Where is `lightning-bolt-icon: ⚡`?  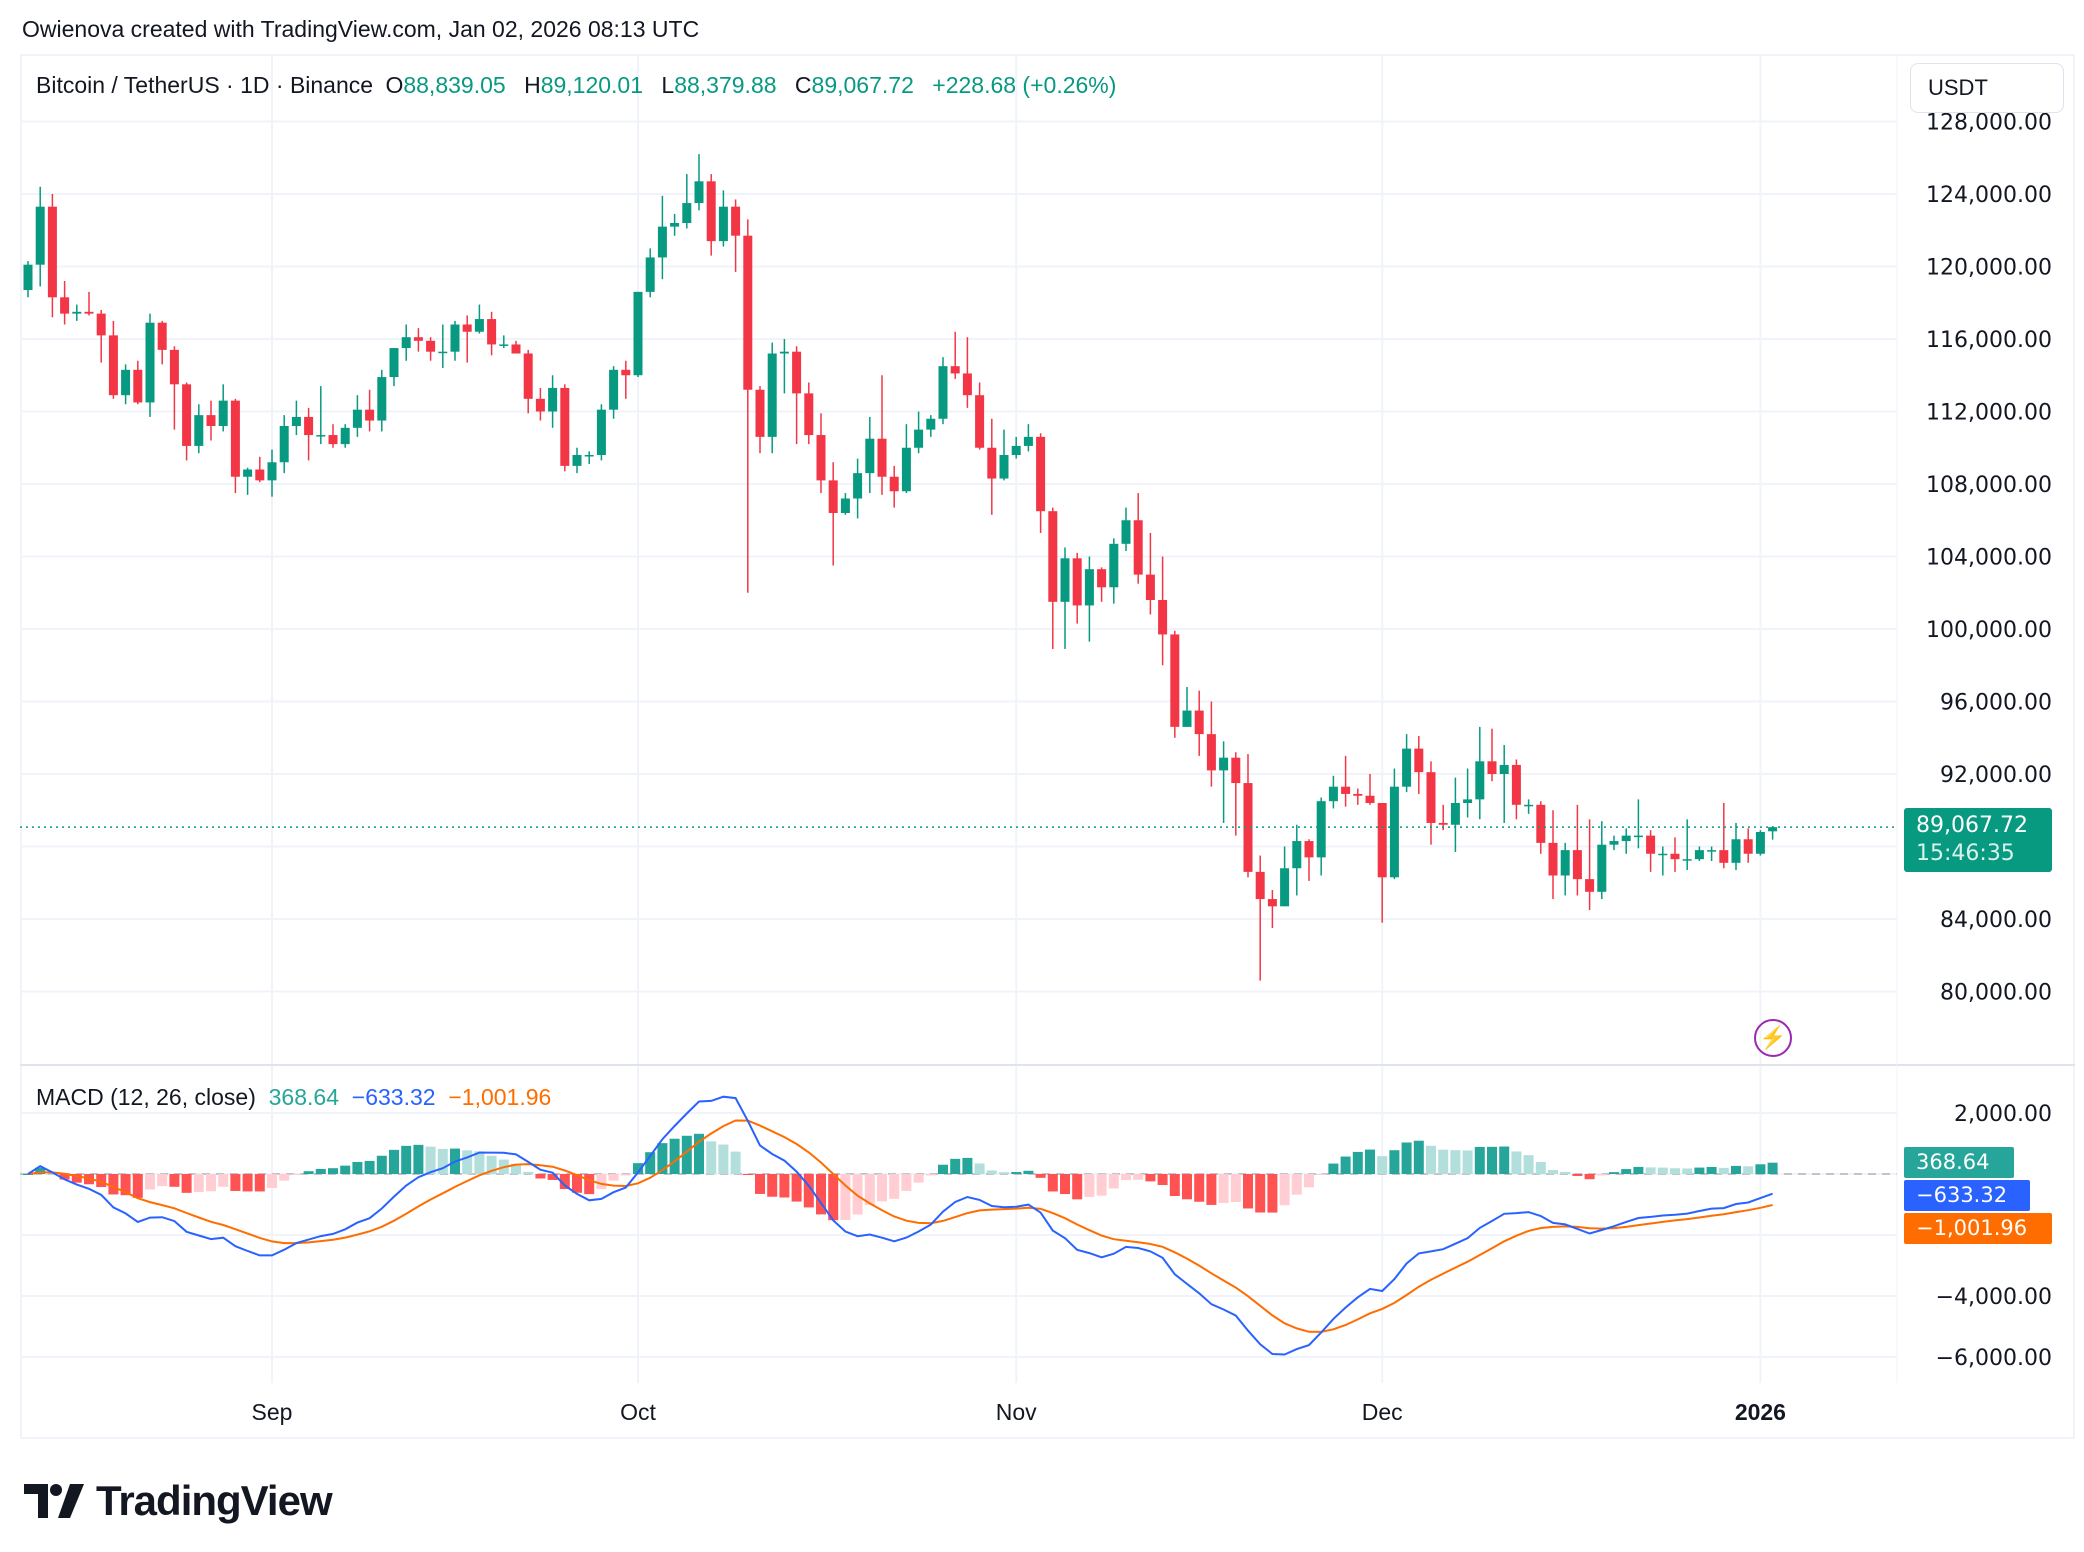 lightning-bolt-icon: ⚡ is located at coordinates (1773, 1038).